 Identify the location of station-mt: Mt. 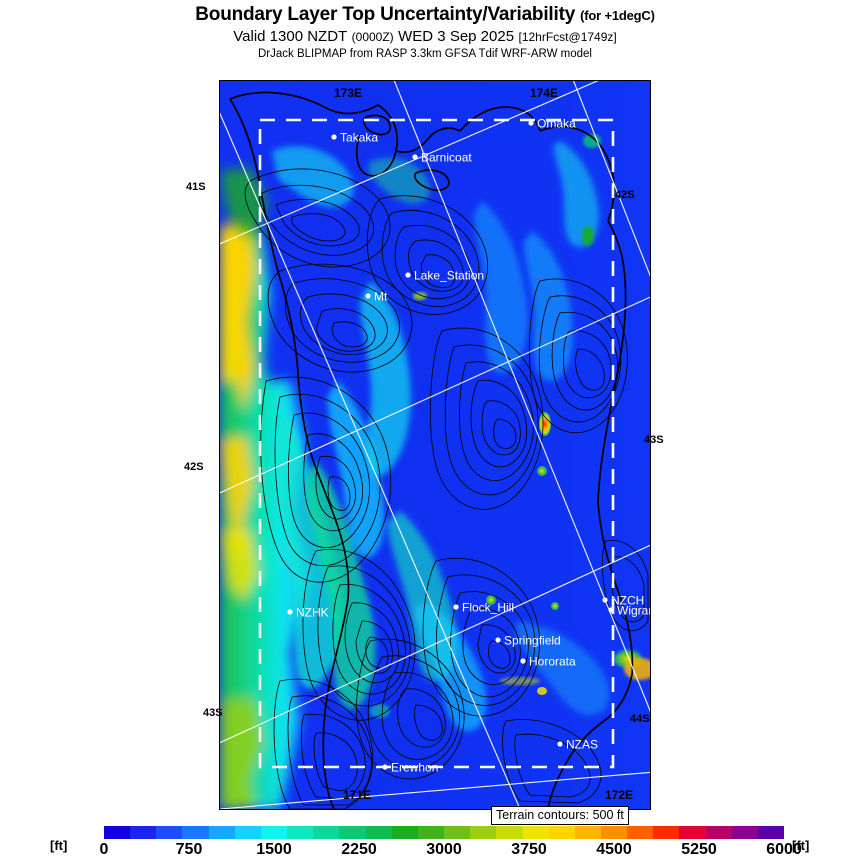
(376, 297).